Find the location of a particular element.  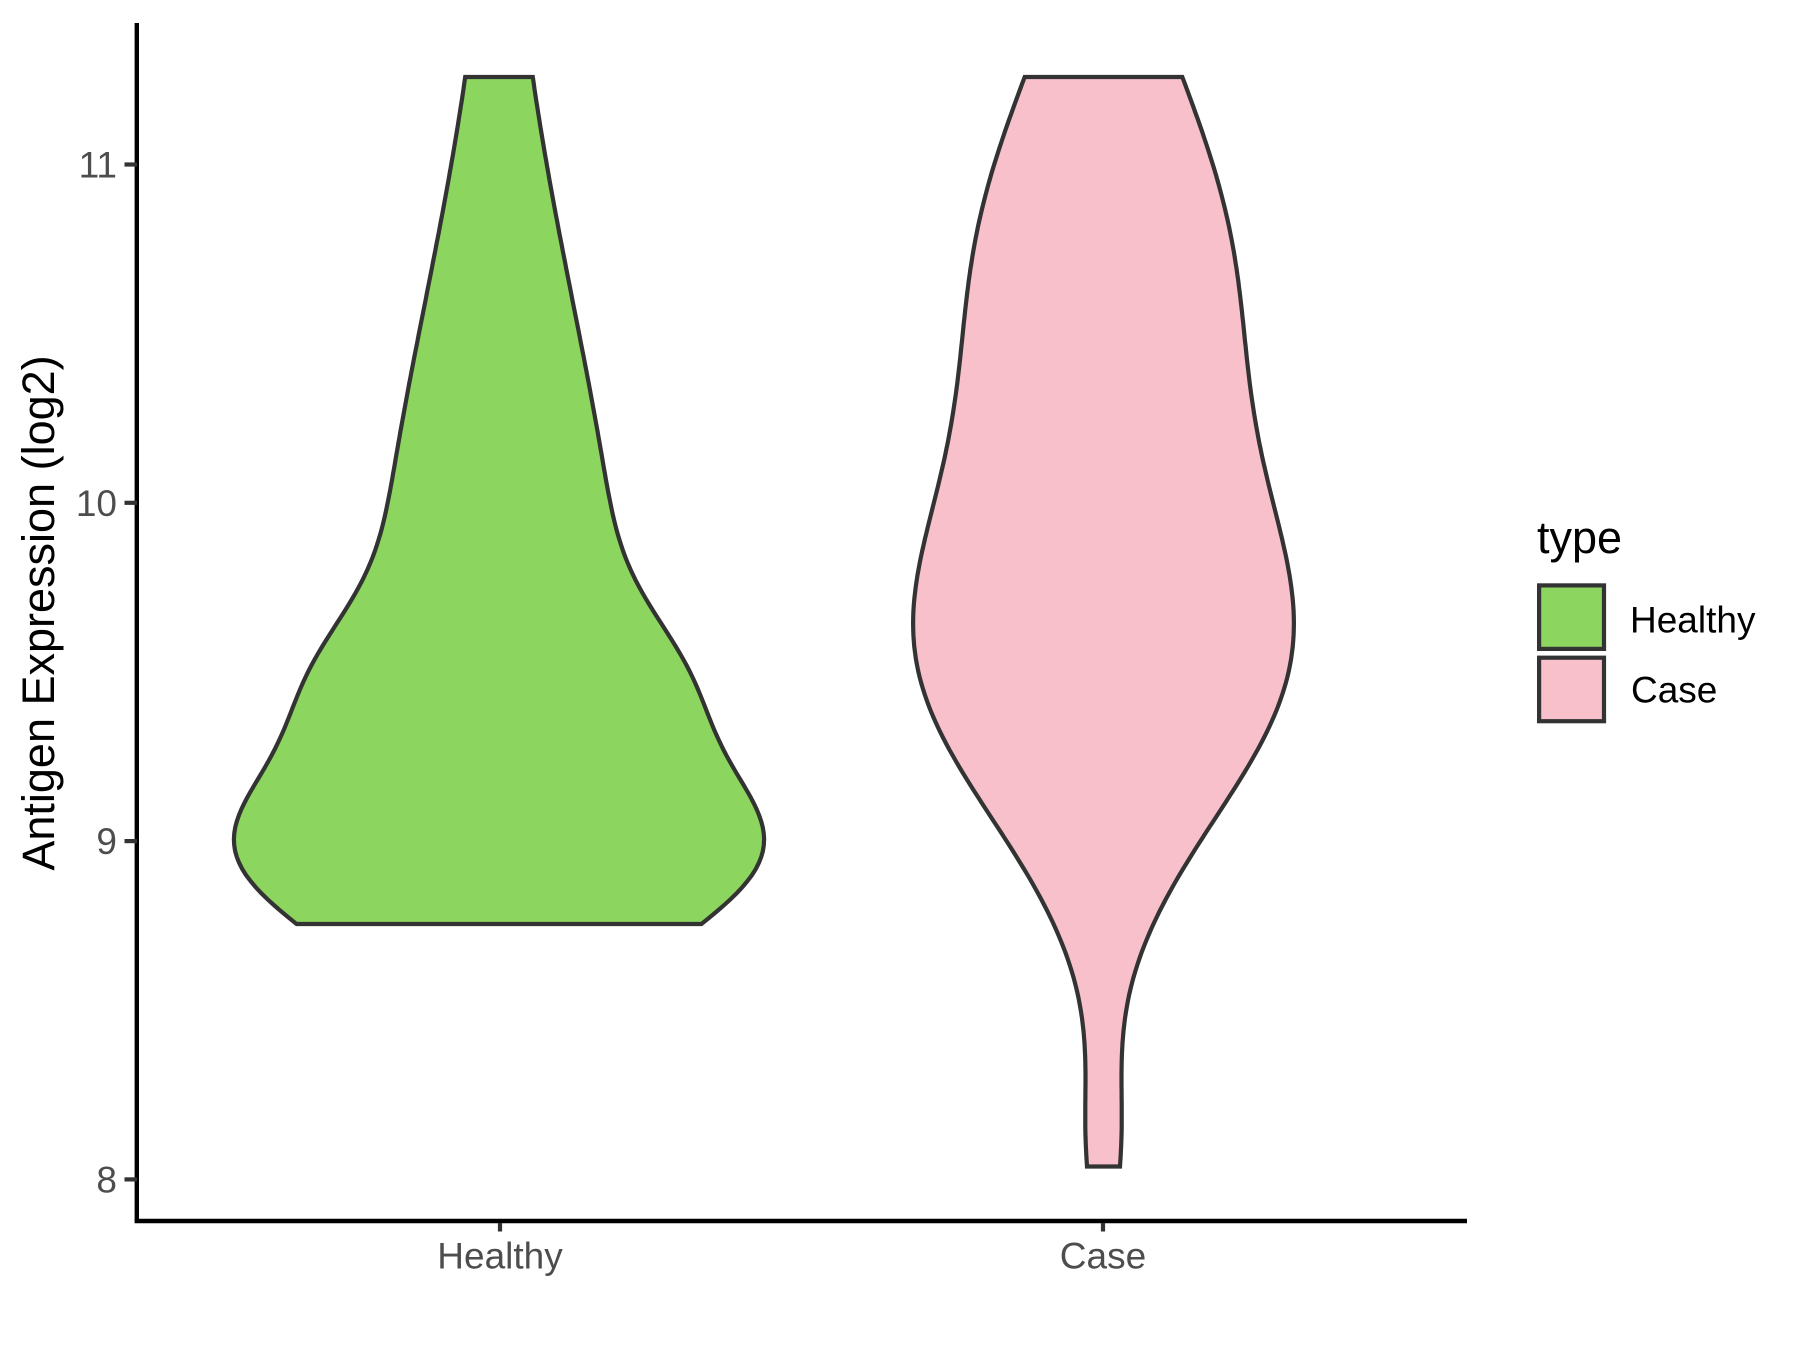

svg-text: type is located at coordinates (1579, 537).